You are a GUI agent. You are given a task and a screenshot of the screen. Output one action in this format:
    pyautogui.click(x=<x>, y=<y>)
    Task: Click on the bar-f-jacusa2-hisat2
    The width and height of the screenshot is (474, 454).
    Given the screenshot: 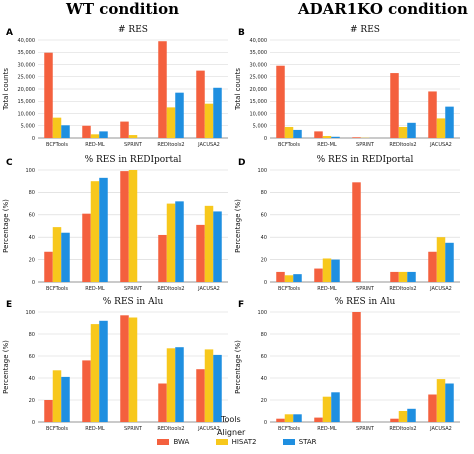 What is the action you would take?
    pyautogui.click(x=441, y=400)
    